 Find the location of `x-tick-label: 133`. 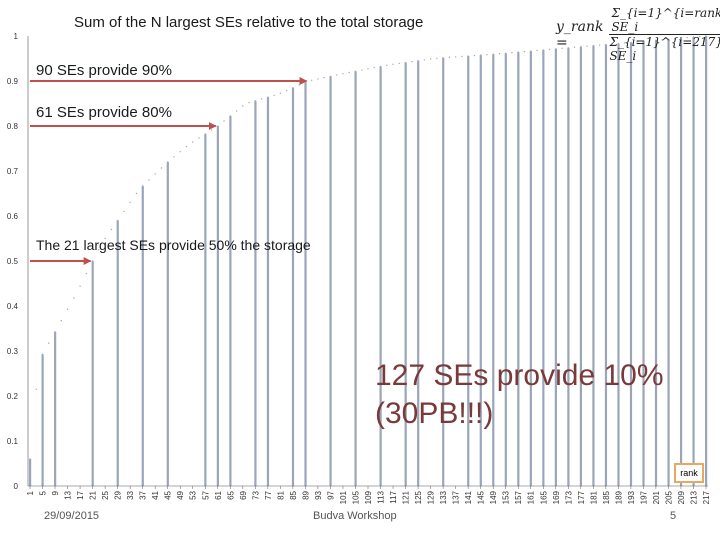

x-tick-label: 133 is located at coordinates (443, 497).